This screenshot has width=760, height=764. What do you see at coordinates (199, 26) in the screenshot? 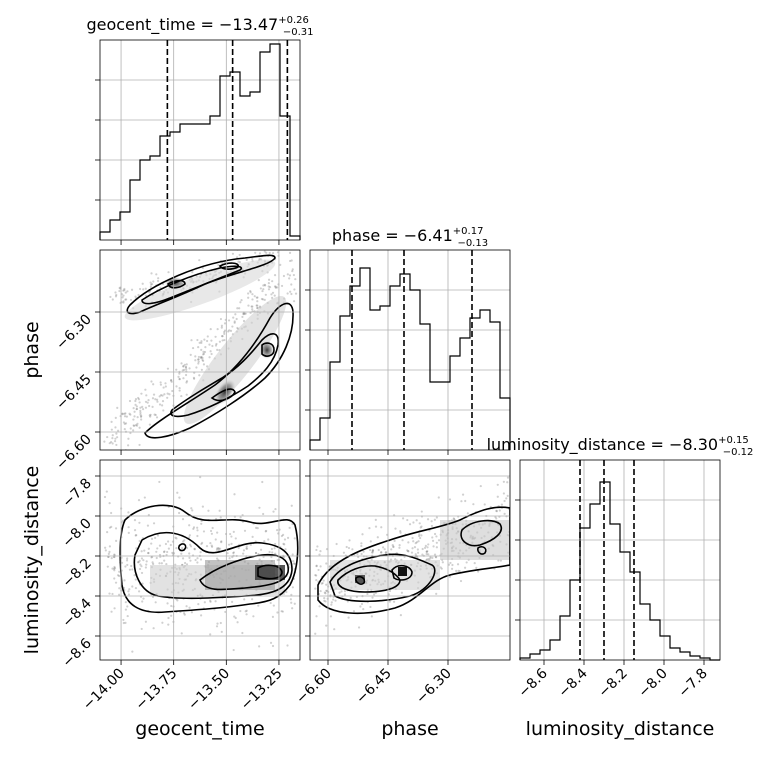
I see `title-geocent-time: geocent_time = −13.47+0.26 −0.31` at bounding box center [199, 26].